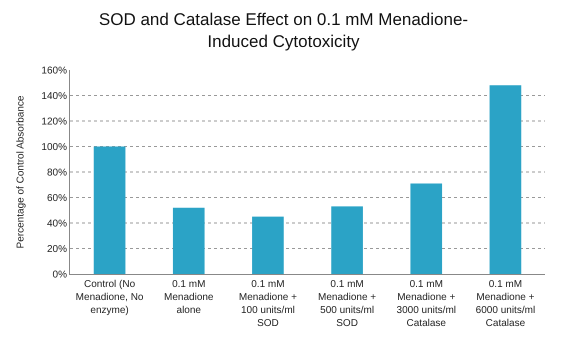  Describe the element at coordinates (347, 304) in the screenshot. I see `x-tick-label: 0.1 mM Menadione + 500 units/ml SOD` at that location.